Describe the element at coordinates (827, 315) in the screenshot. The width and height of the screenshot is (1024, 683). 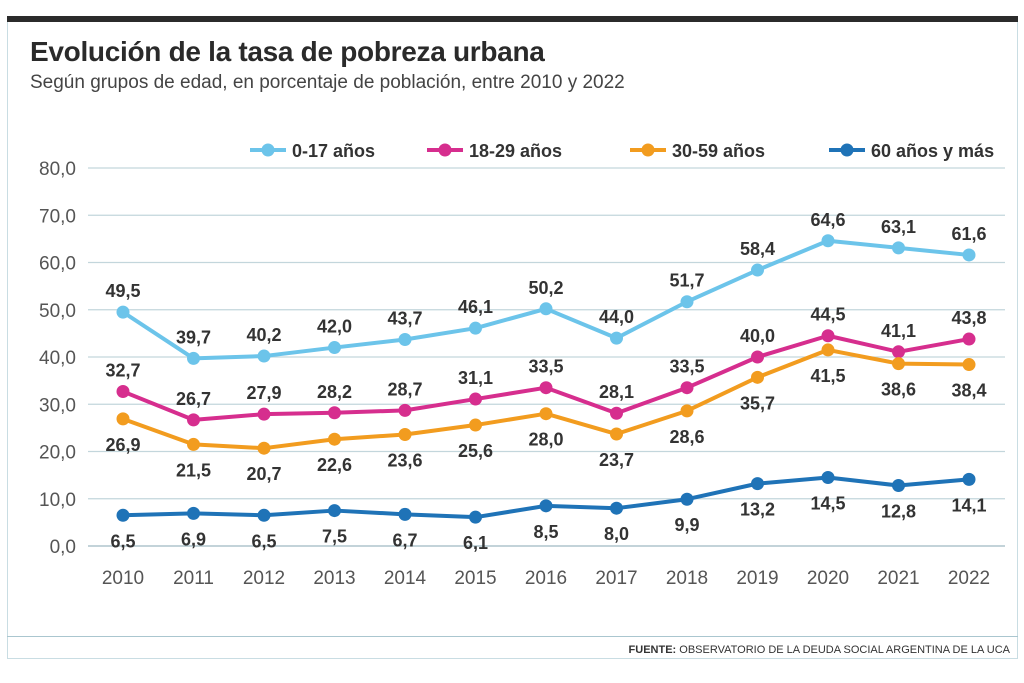
I see `data-label: 44,5` at that location.